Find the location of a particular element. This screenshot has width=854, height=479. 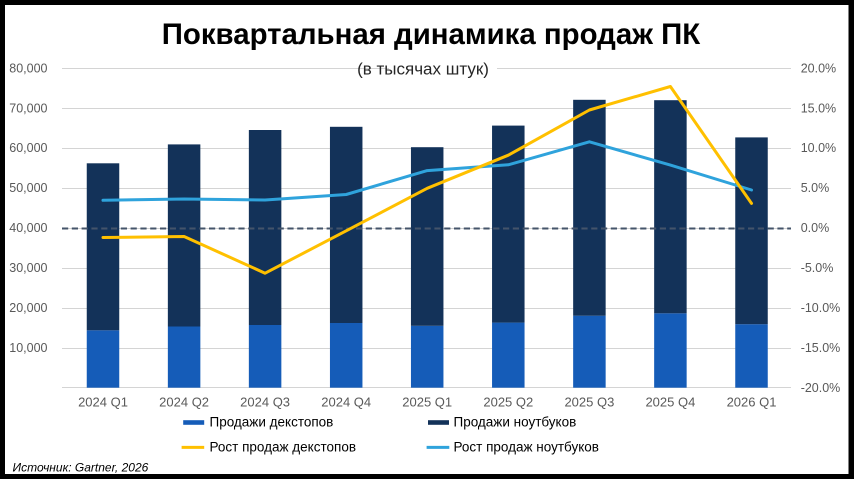

svg-text: -5.0% is located at coordinates (817, 268).